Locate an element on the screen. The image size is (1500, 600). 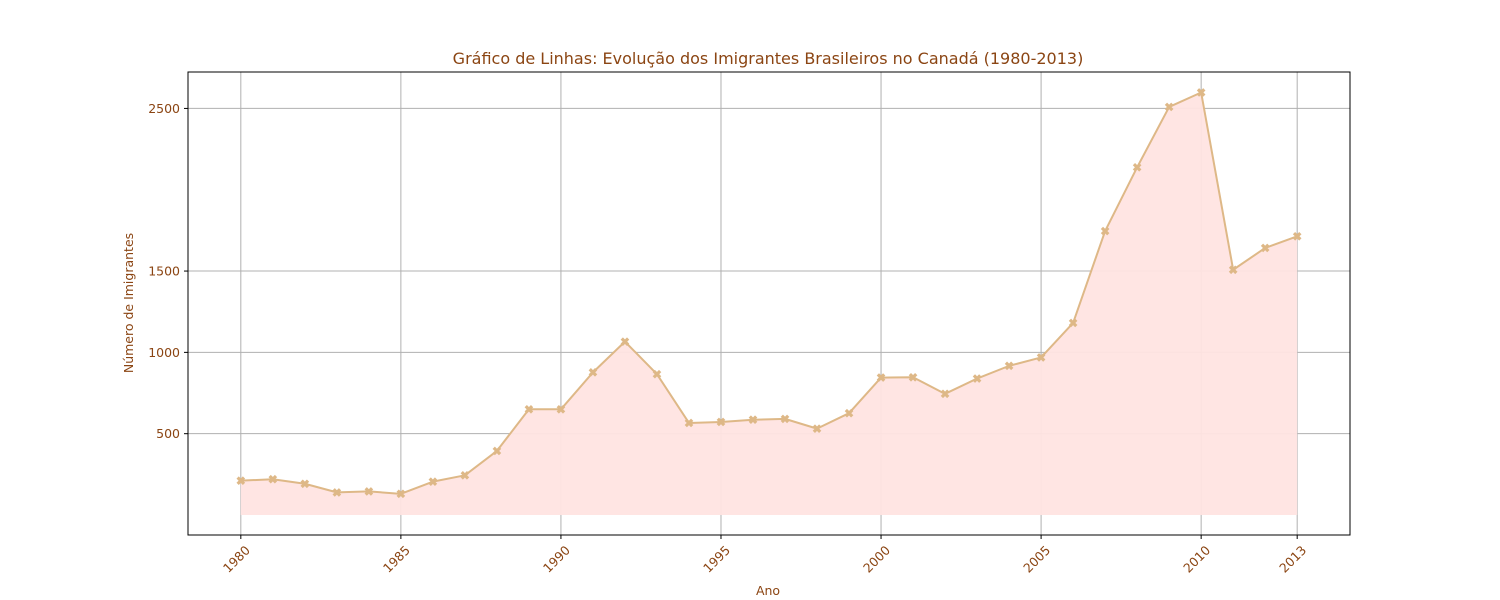
x-tick-label: 1990 is located at coordinates (556, 558).